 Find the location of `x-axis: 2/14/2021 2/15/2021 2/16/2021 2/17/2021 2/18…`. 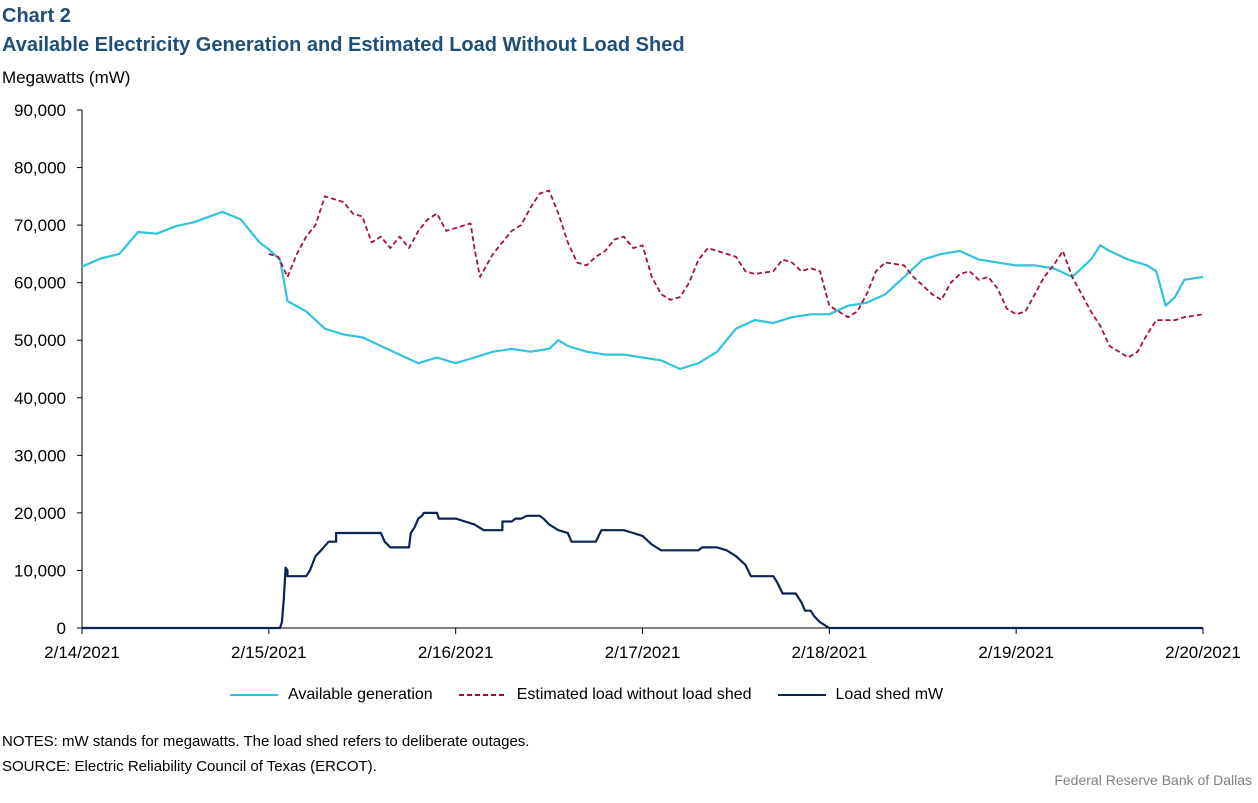

x-axis: 2/14/2021 2/15/2021 2/16/2021 2/17/2021 2/18… is located at coordinates (642, 644).